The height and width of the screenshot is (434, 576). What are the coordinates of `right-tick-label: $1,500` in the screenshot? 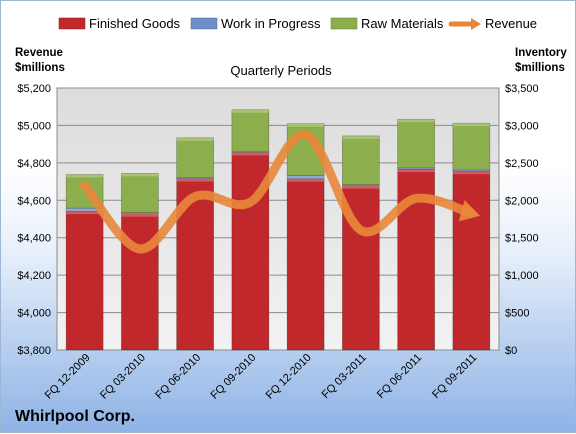 It's located at (522, 239).